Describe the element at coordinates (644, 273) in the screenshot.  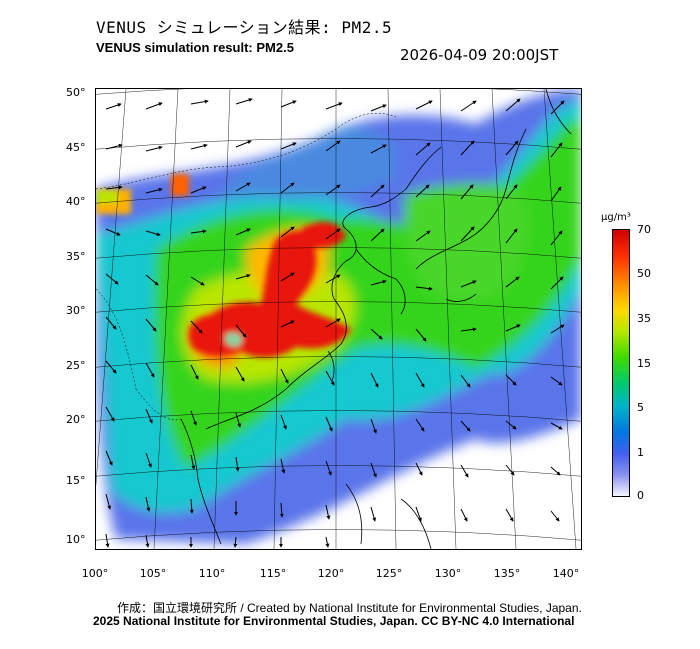
I see `colorbar-label-50: 50` at that location.